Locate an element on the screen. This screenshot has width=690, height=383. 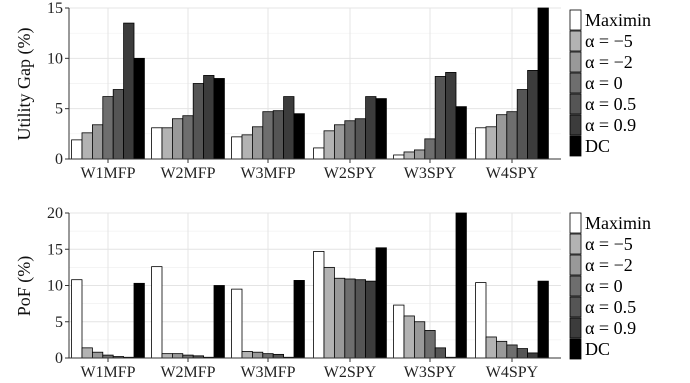
y-tick-label: 15 is located at coordinates (55, 8).